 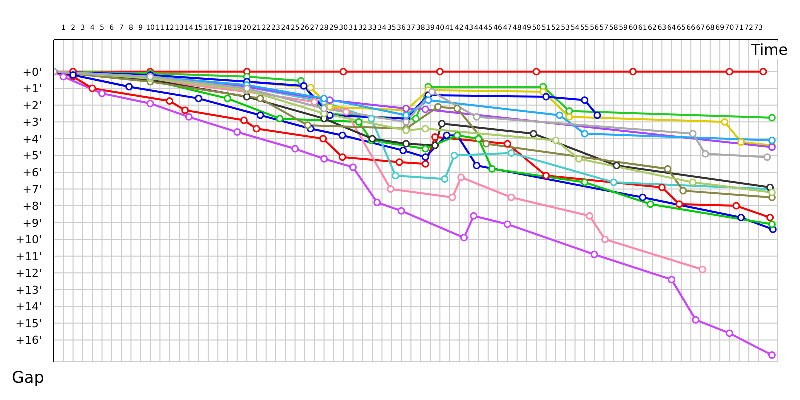 What do you see at coordinates (32, 173) in the screenshot?
I see `y-tick-label: +6'` at bounding box center [32, 173].